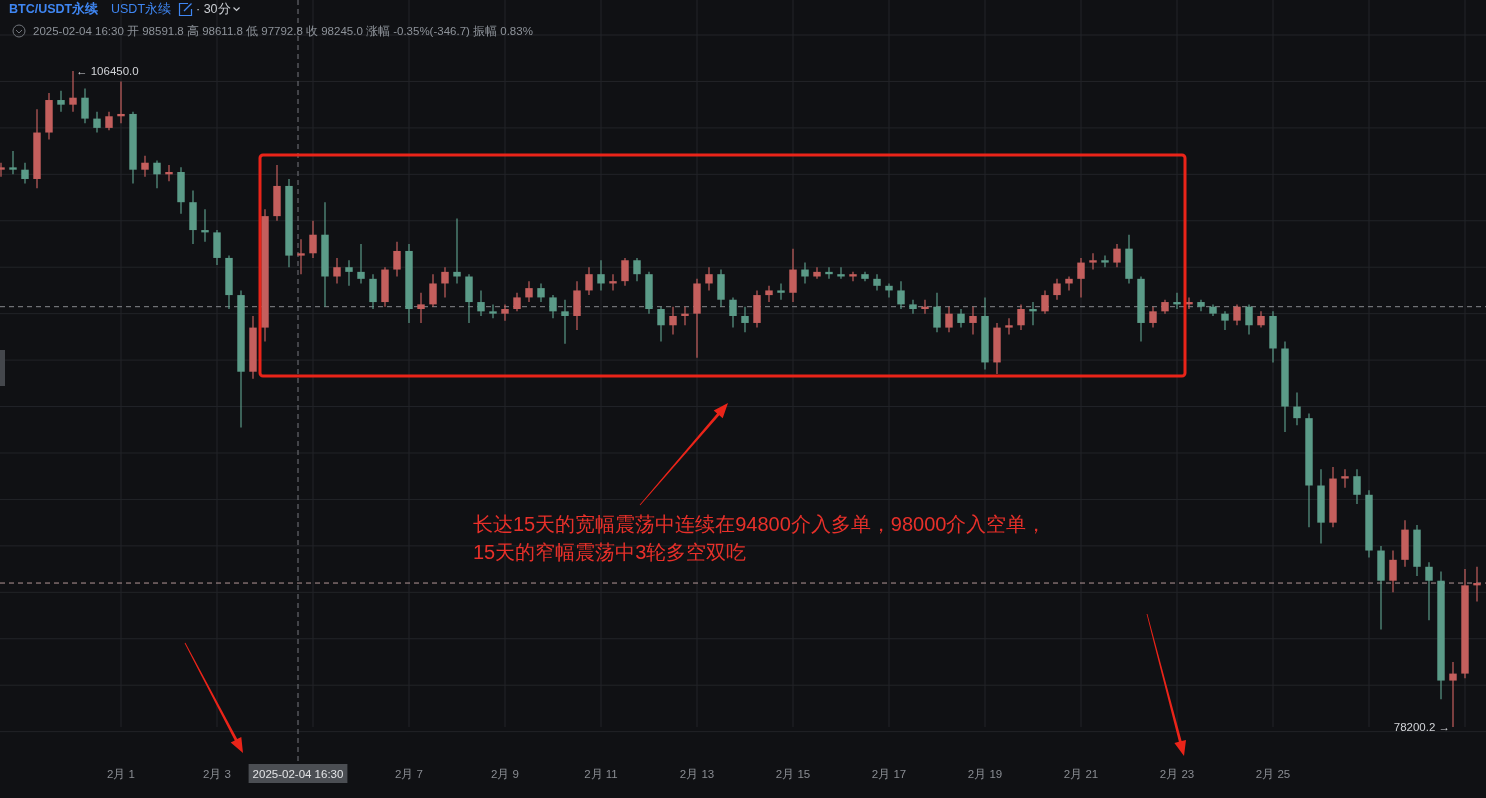 This screenshot has height=798, width=1486. What do you see at coordinates (54, 8) in the screenshot?
I see `chart-title: BTC/USDT永续` at bounding box center [54, 8].